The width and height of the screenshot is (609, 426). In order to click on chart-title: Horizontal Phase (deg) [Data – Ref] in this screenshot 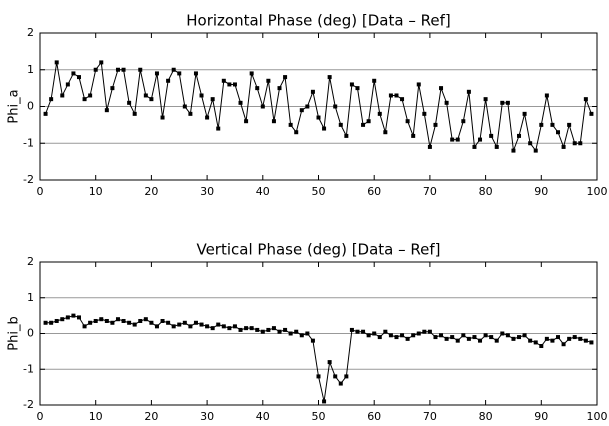, I will do `click(318, 21)`.